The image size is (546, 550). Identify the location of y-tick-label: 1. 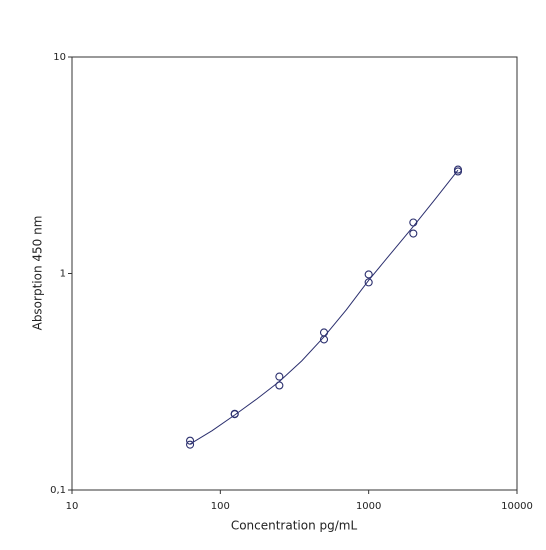
(63, 274).